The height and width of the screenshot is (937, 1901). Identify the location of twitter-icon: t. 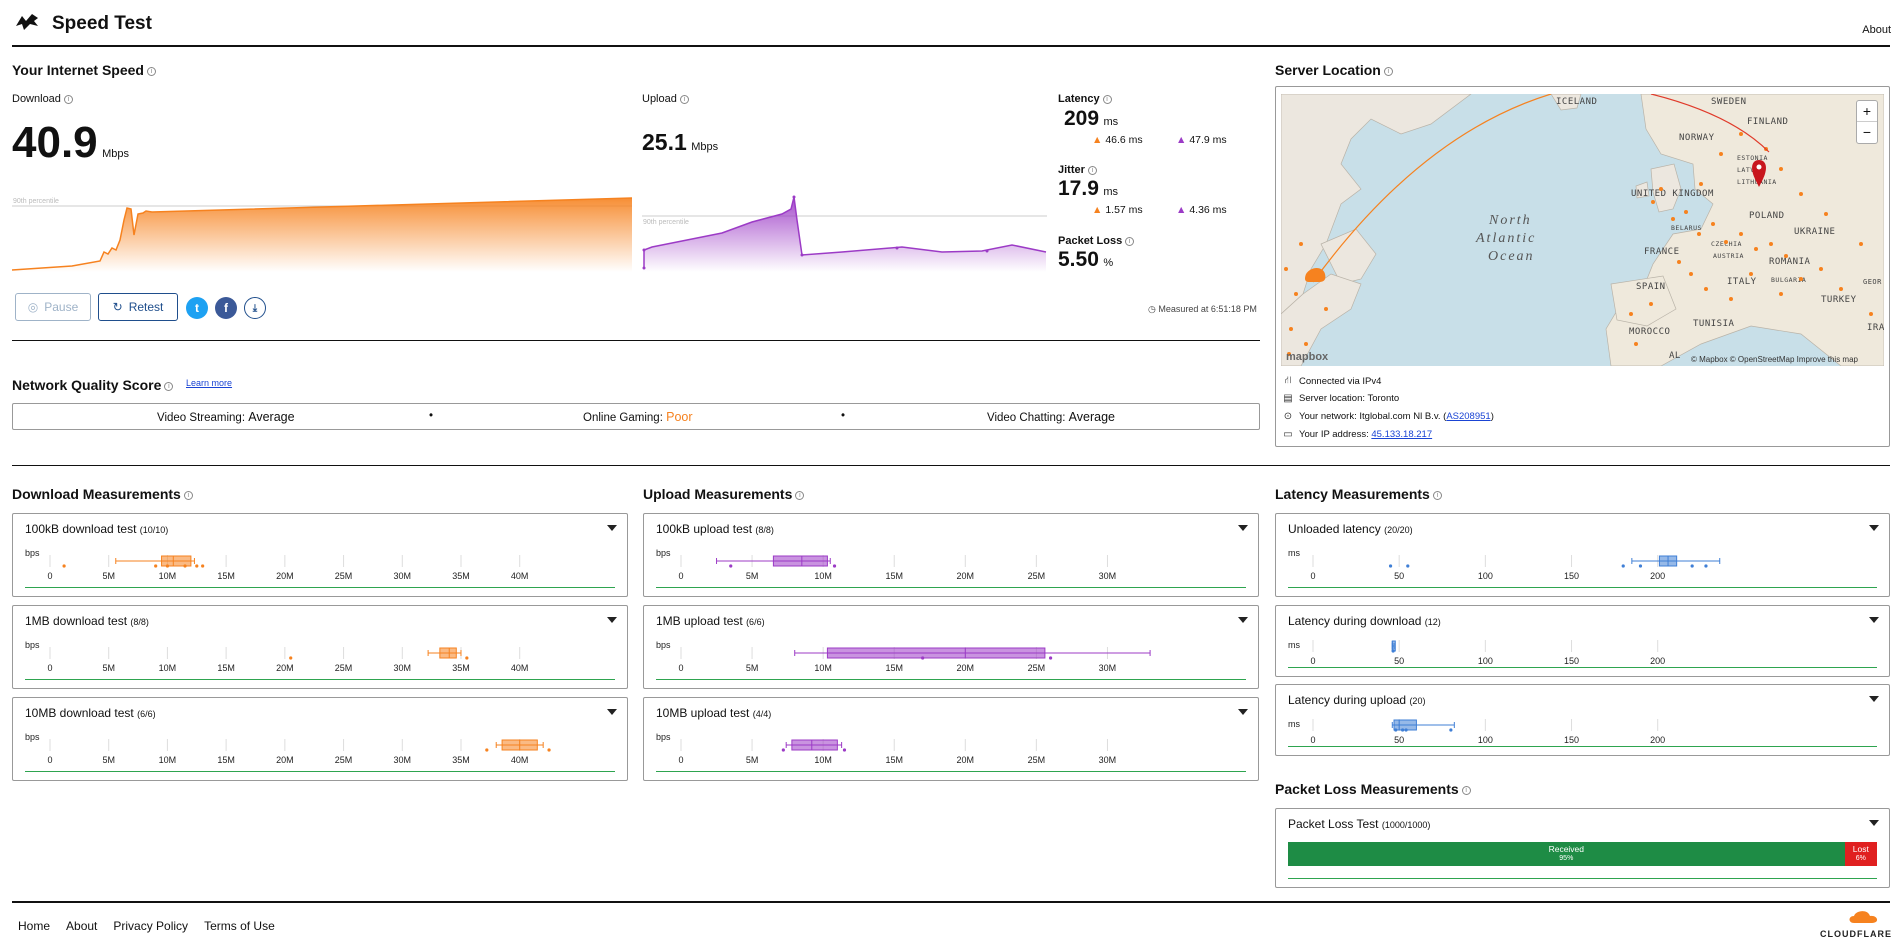
(197, 308).